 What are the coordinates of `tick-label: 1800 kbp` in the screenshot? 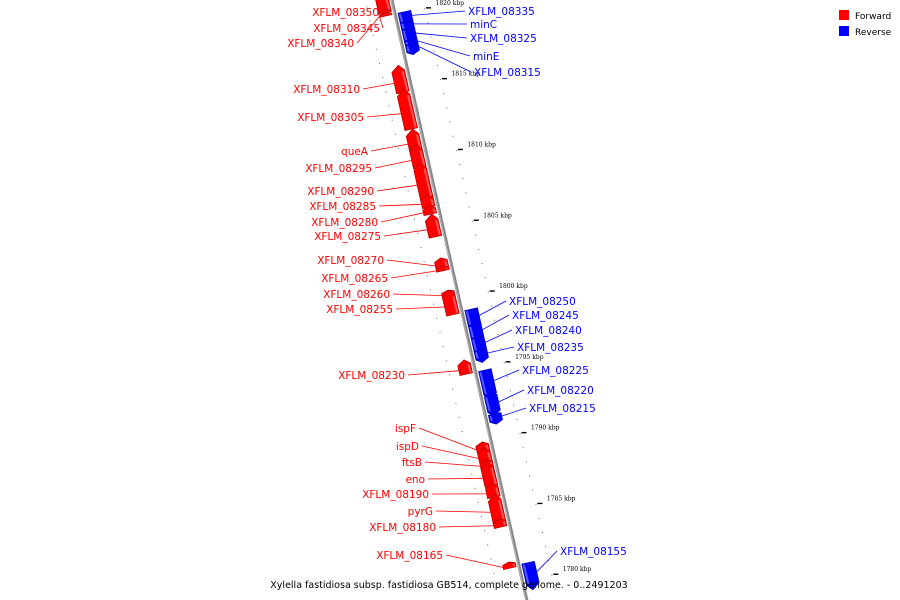 It's located at (513, 286).